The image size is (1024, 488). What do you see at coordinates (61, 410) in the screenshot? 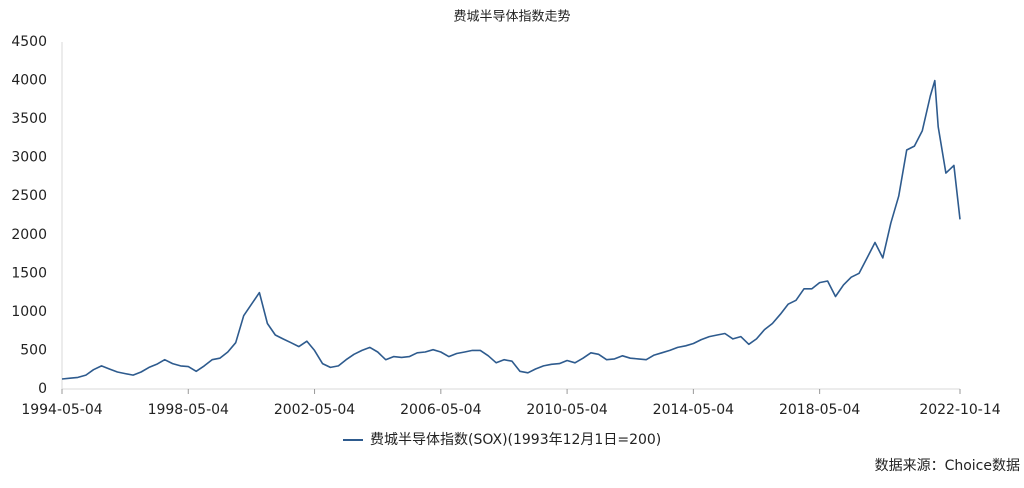
I see `x-tick-label: 1994-05-04` at bounding box center [61, 410].